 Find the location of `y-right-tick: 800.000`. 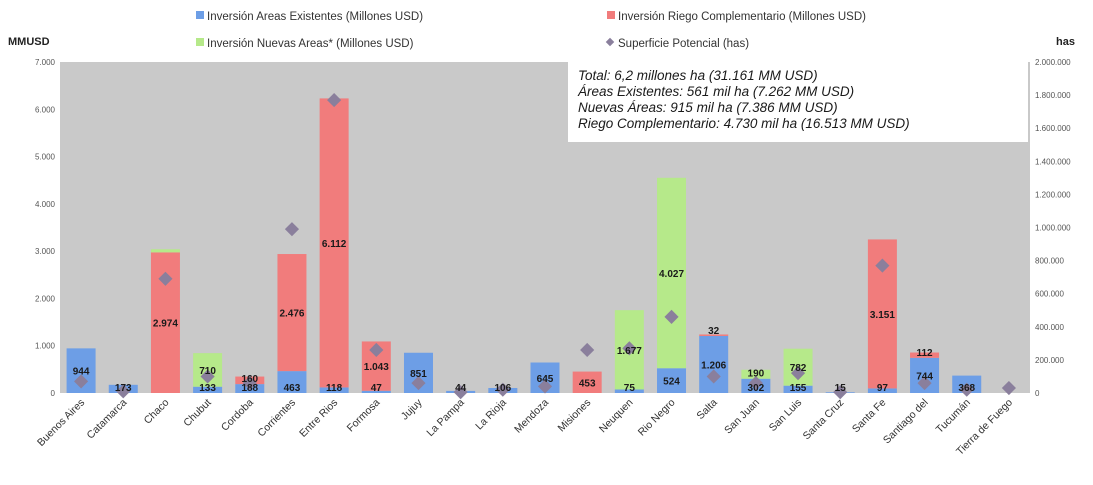

y-right-tick: 800.000 is located at coordinates (1049, 261).